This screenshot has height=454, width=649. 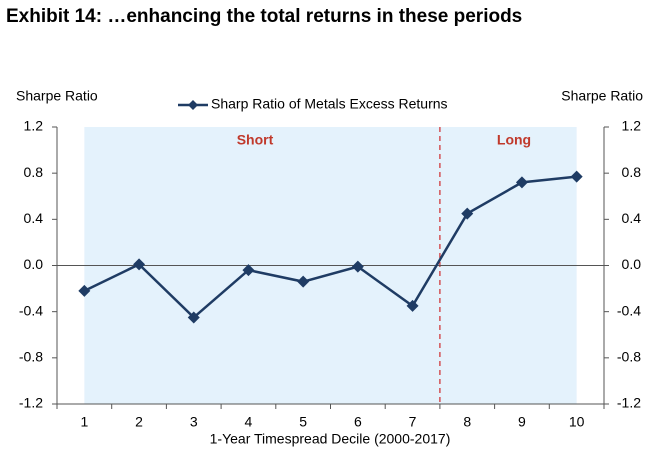 What do you see at coordinates (139, 422) in the screenshot?
I see `x-tick-label: 2` at bounding box center [139, 422].